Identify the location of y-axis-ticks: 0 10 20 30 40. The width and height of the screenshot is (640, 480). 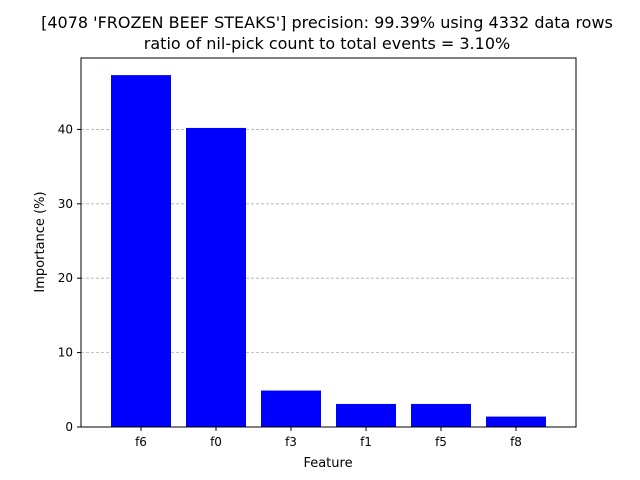
(69, 278).